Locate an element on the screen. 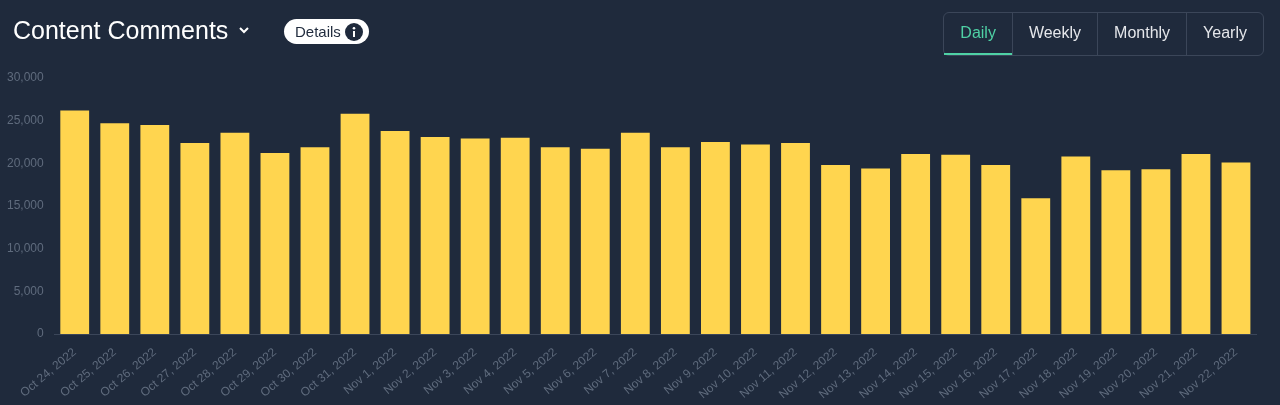 The height and width of the screenshot is (405, 1280). text: Yearly is located at coordinates (1224, 34).